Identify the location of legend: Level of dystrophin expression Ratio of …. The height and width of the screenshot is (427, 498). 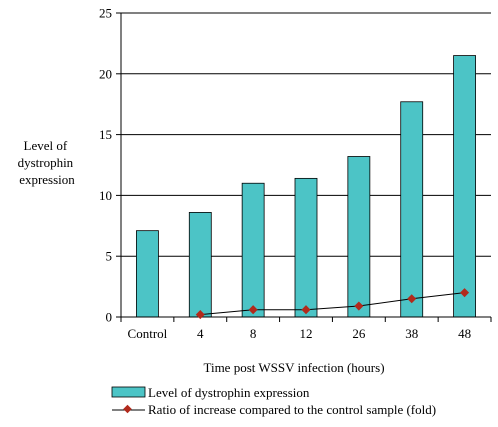
(273, 401).